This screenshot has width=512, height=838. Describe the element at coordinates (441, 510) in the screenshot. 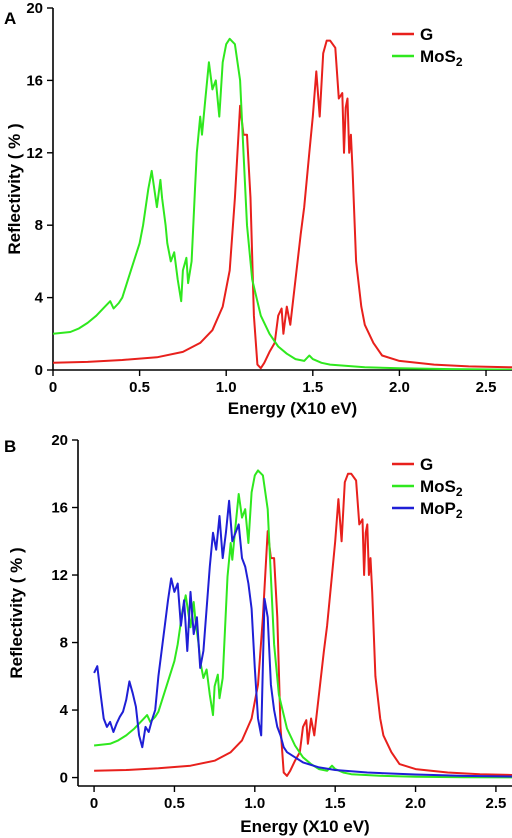

I see `legend-label: MoP2` at that location.